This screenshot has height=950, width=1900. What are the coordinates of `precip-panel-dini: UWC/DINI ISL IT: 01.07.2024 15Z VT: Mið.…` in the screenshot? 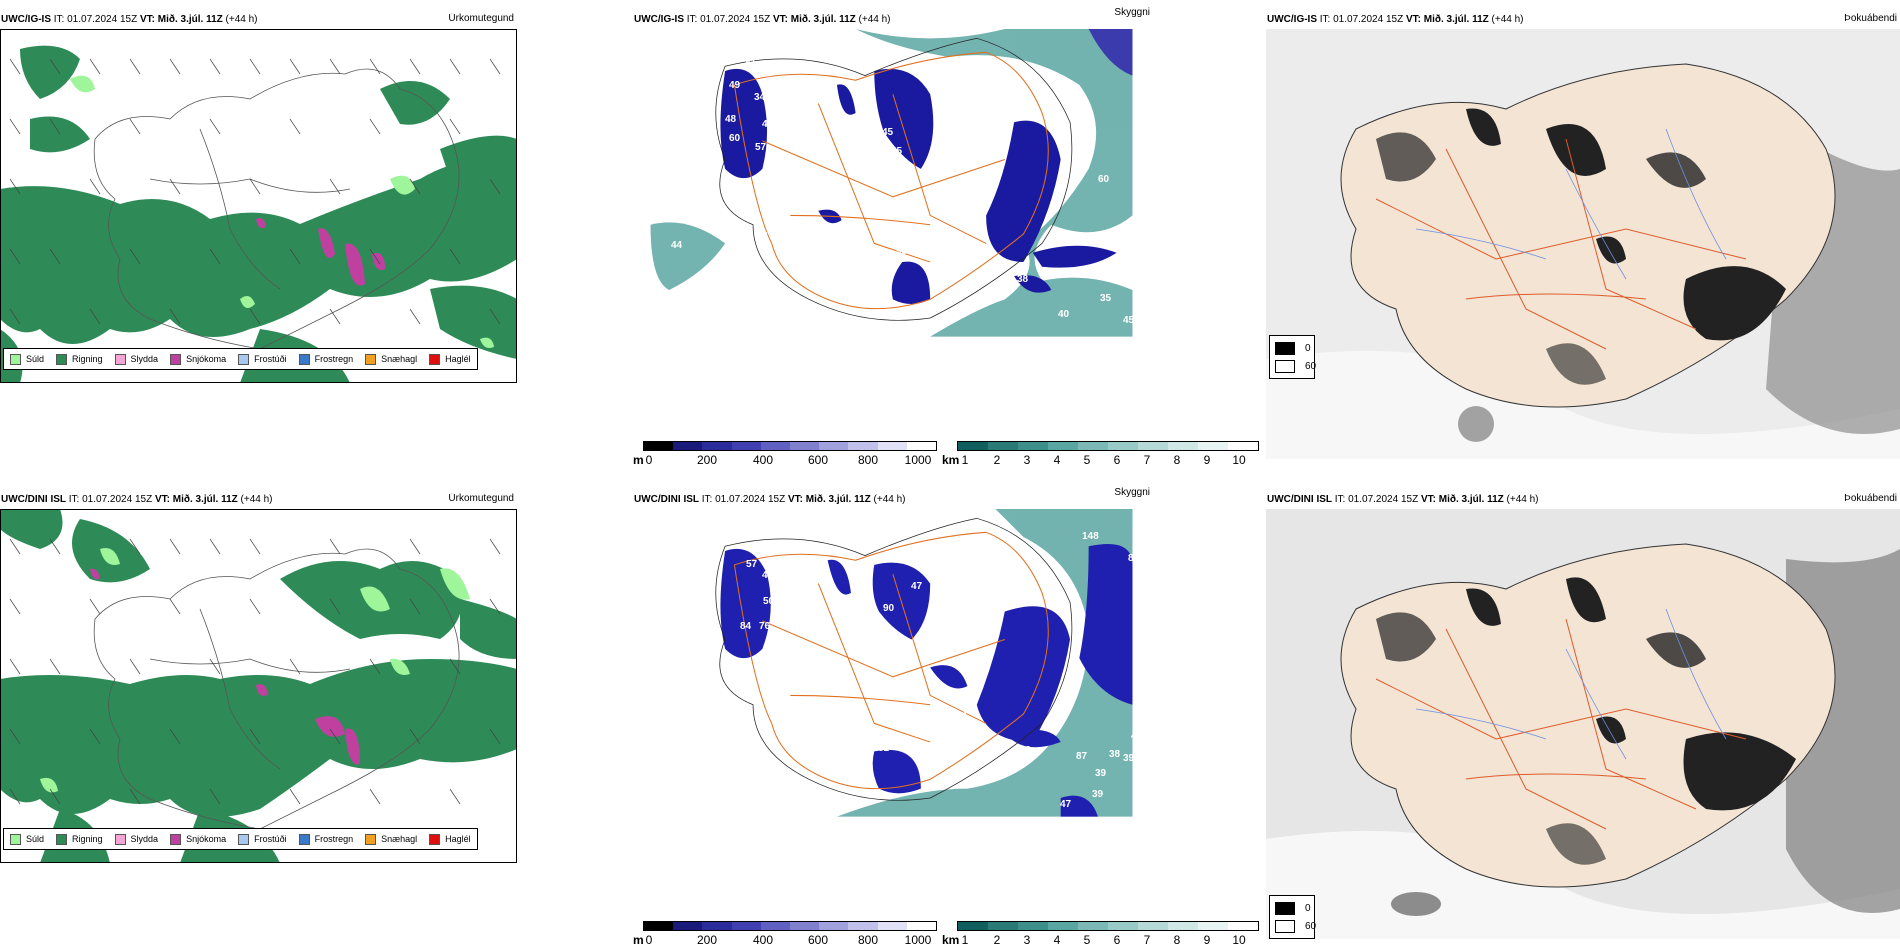 It's located at (258, 678).